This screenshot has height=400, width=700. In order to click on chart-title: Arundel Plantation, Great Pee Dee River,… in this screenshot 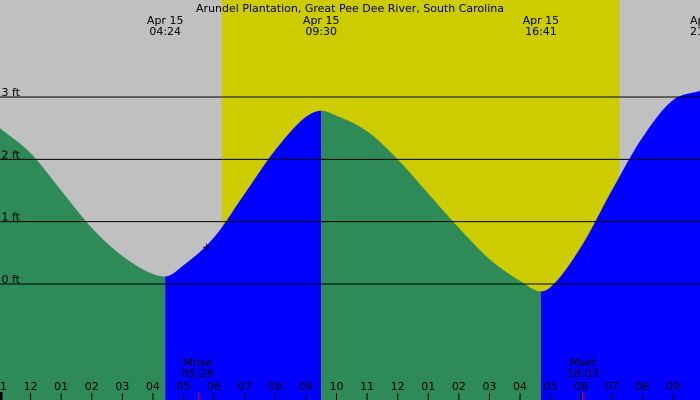, I will do `click(350, 8)`.